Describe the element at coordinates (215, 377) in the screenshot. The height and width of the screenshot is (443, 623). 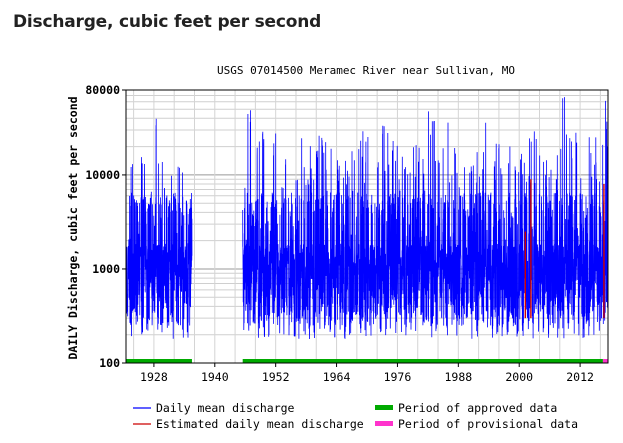
I see `x-tick-label: 1940` at that location.